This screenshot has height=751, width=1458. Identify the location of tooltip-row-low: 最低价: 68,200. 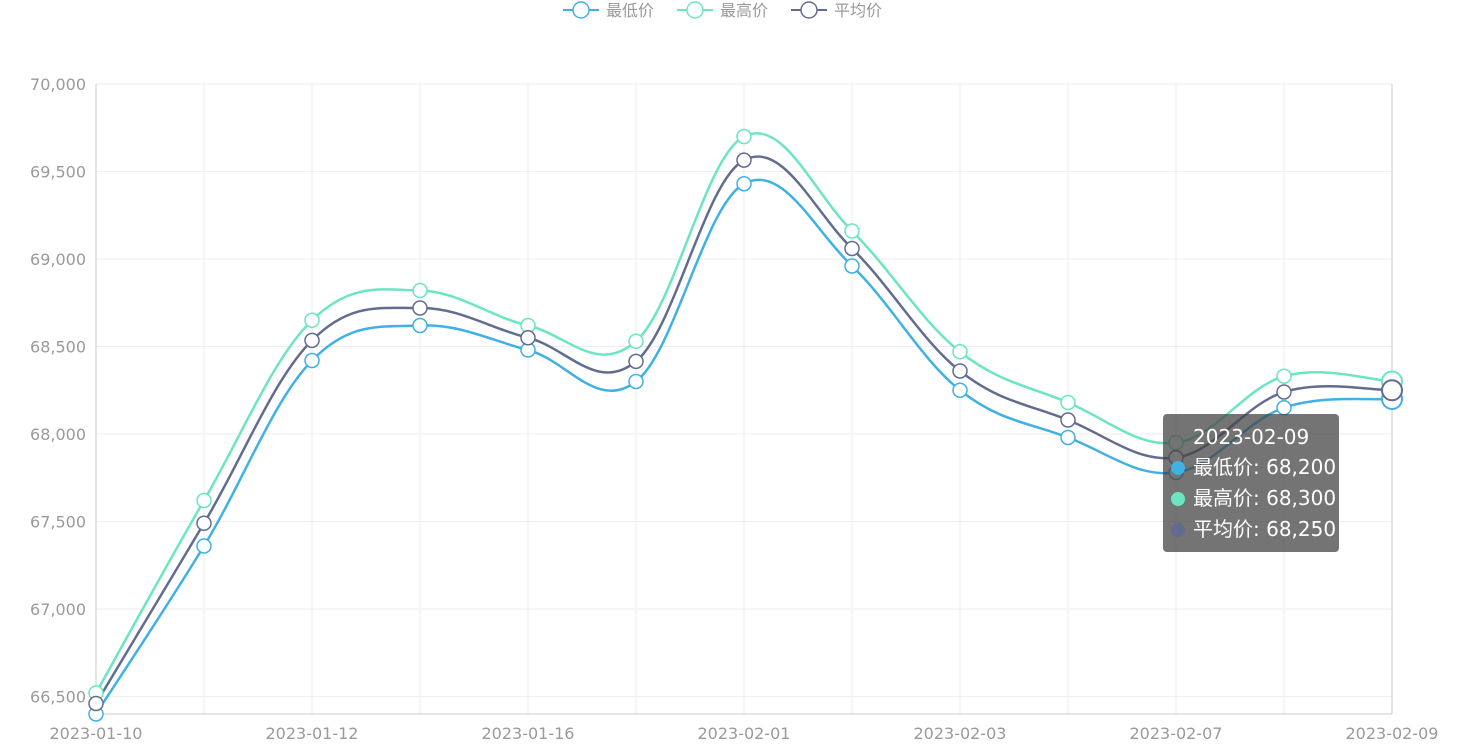
(1255, 467).